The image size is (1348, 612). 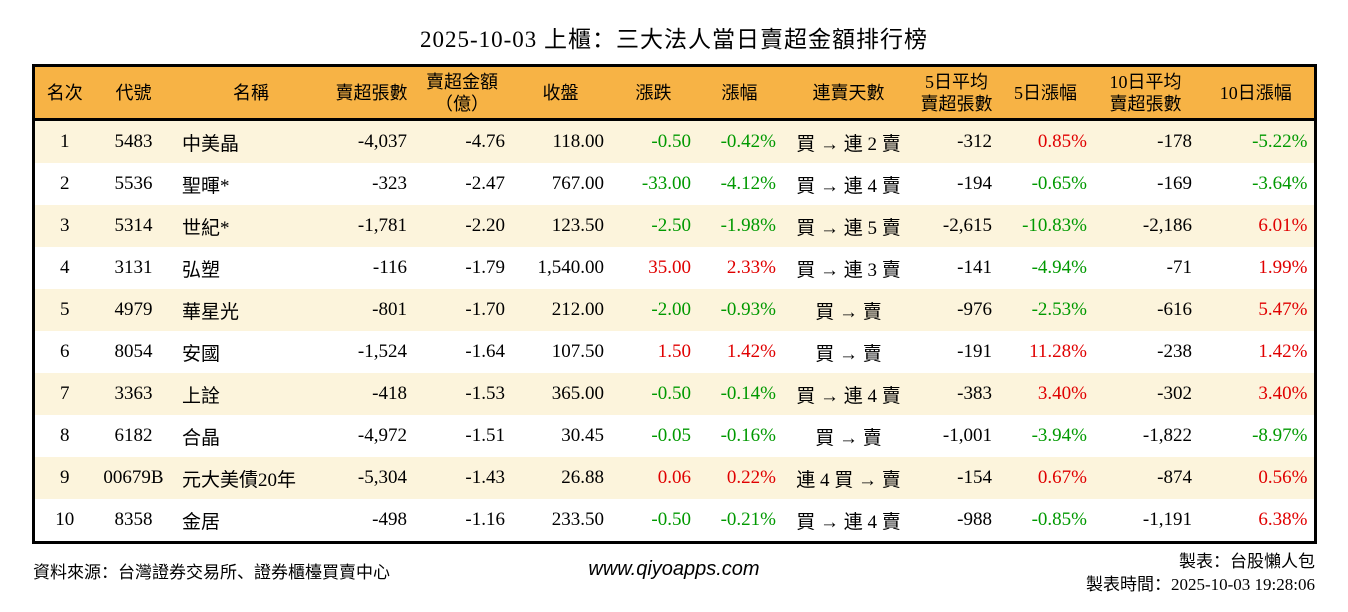 What do you see at coordinates (1200, 584) in the screenshot?
I see `footer-timestamp: 製表時間：2025-10-03 19:28:06` at bounding box center [1200, 584].